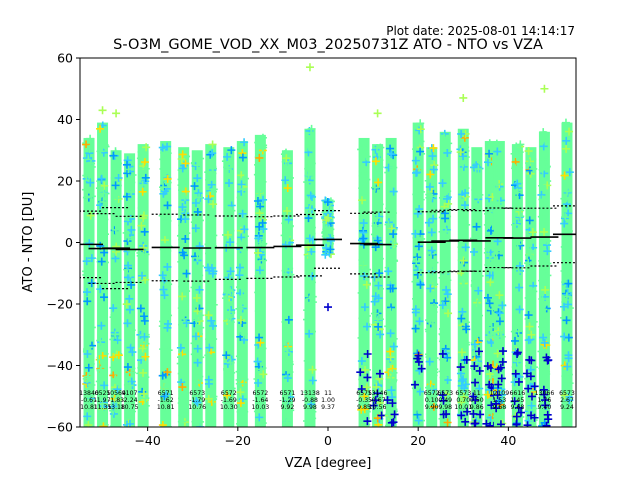 The image size is (640, 480). I want to click on y-tick-label: 20, so click(65, 181).